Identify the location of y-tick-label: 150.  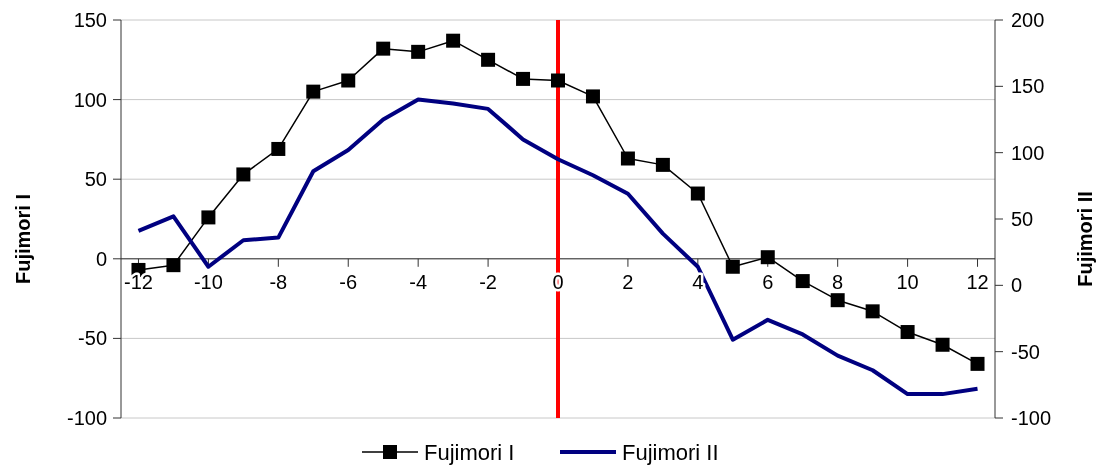
(90, 20).